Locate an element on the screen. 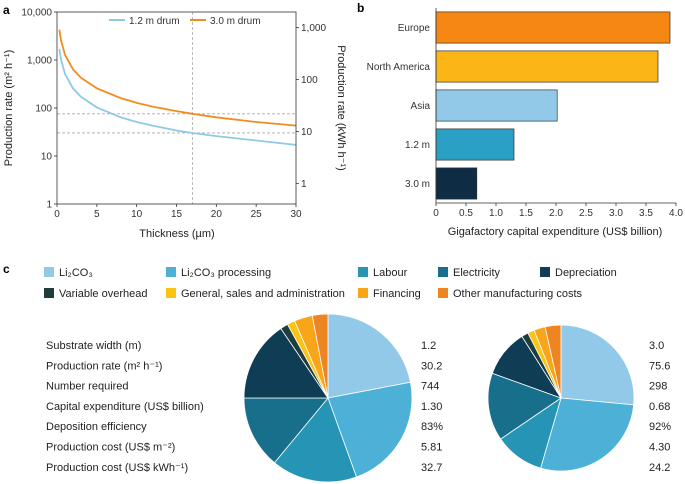 The height and width of the screenshot is (484, 685). legend-label: Variable overhead is located at coordinates (103, 294).